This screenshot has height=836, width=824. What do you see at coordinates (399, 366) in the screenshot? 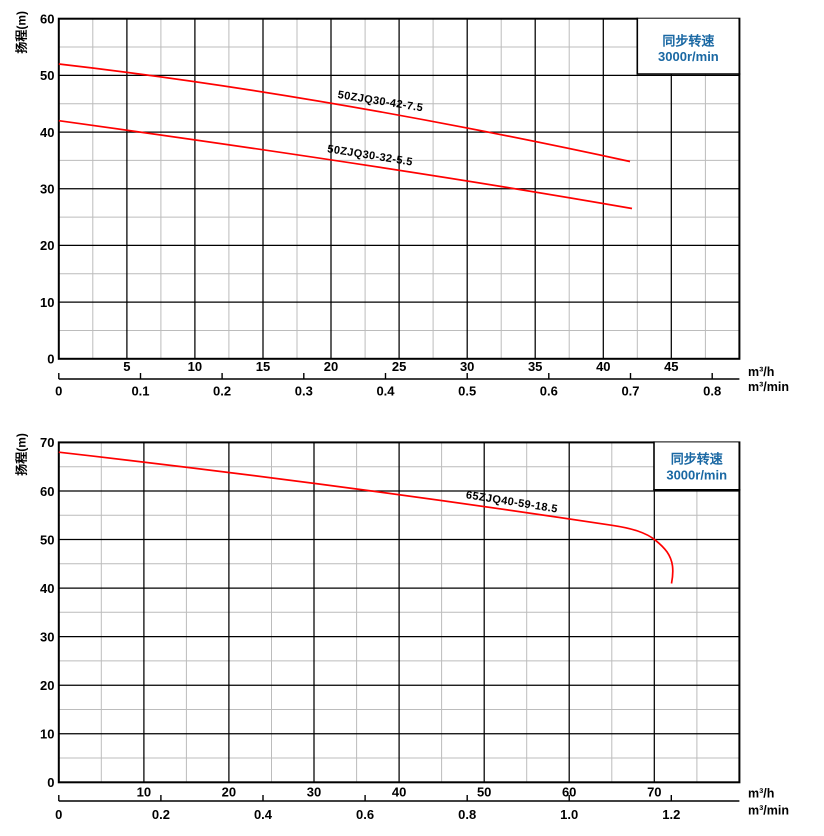
I see `svg-text: 25` at bounding box center [399, 366].